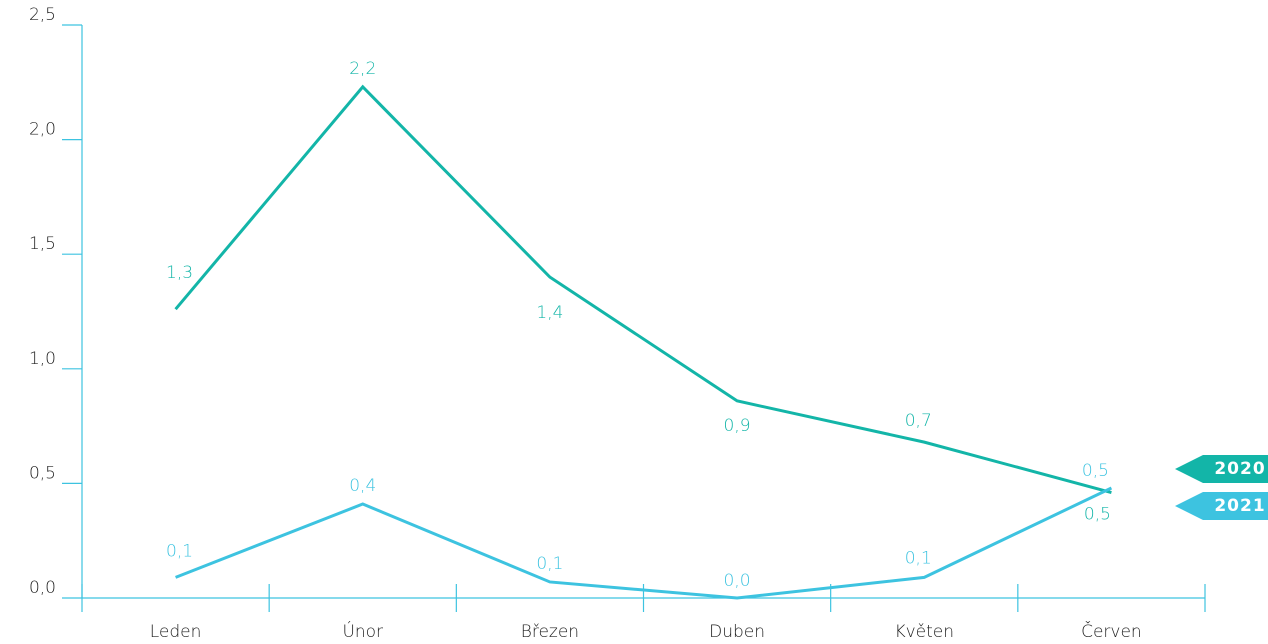 The width and height of the screenshot is (1268, 644). Describe the element at coordinates (550, 632) in the screenshot. I see `x-tick-label: Březen` at that location.